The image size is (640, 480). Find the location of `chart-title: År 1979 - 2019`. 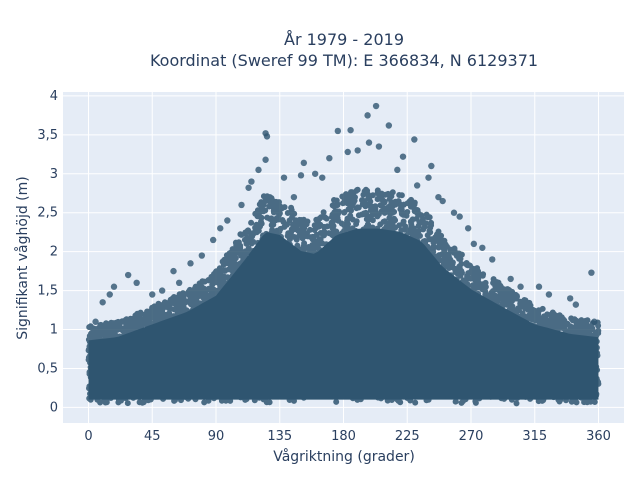

chart-title: År 1979 - 2019 is located at coordinates (344, 39).